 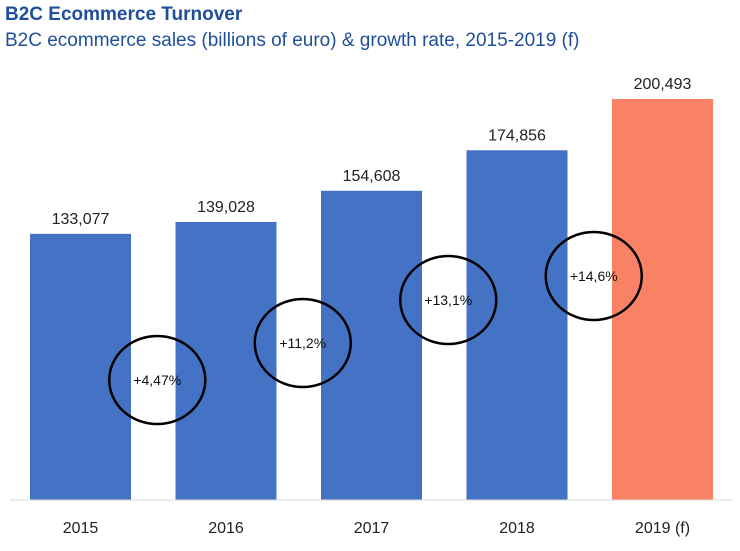 I want to click on value-label: 174,856, so click(x=517, y=135).